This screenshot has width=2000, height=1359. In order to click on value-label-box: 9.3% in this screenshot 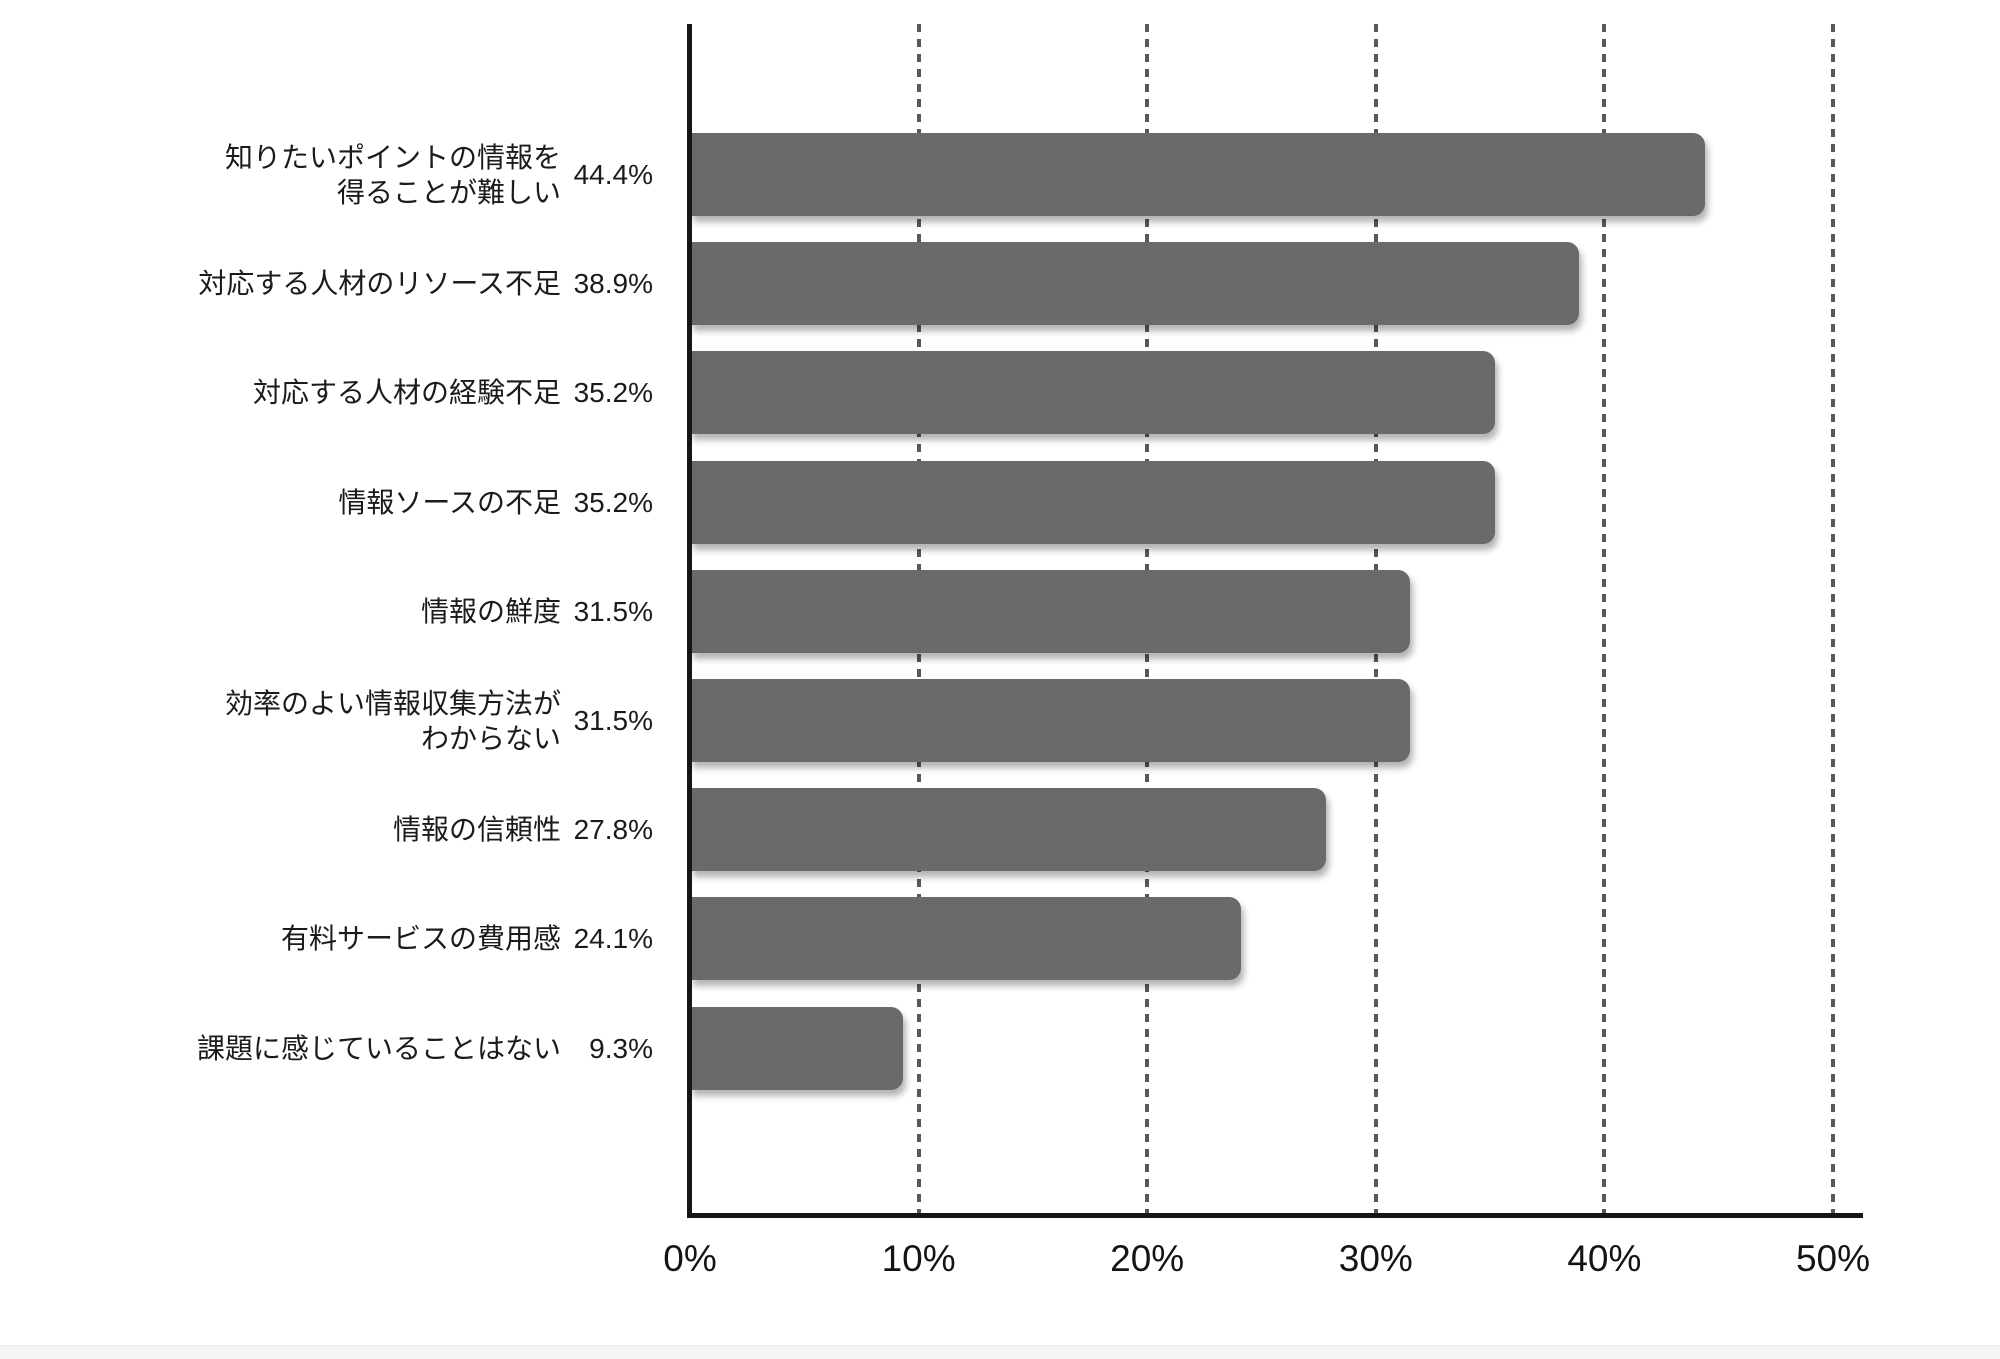, I will do `click(607, 1048)`.